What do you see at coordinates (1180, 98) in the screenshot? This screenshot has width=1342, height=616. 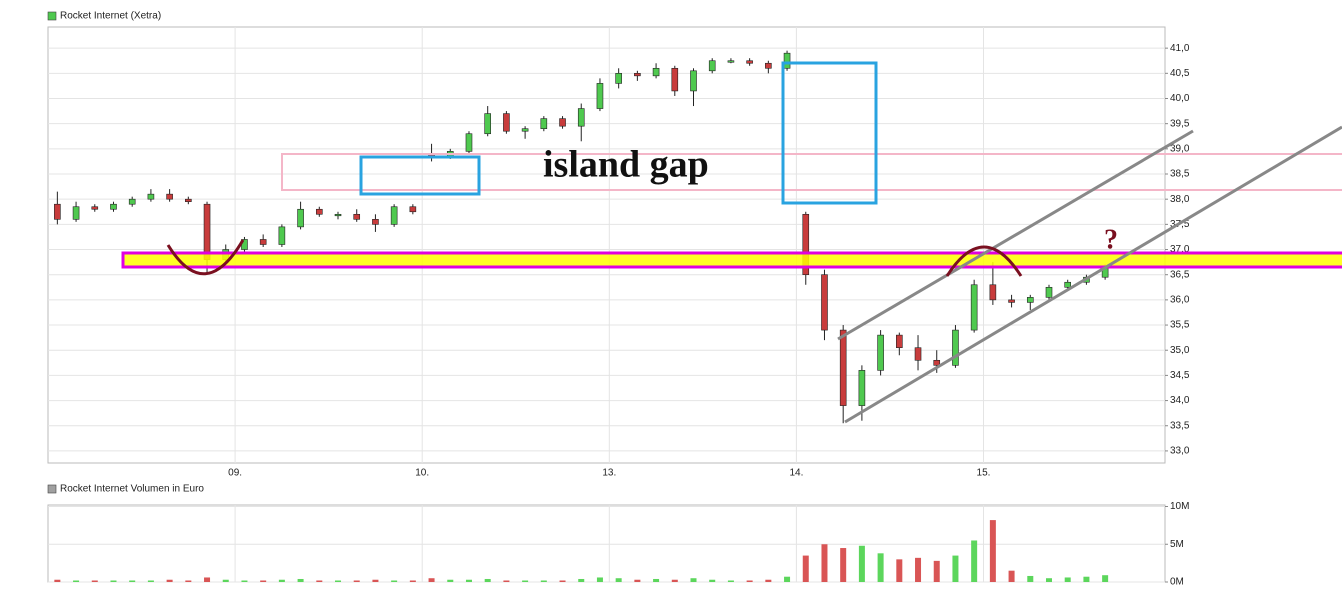 I see `y-tick-label: 40,0` at bounding box center [1180, 98].